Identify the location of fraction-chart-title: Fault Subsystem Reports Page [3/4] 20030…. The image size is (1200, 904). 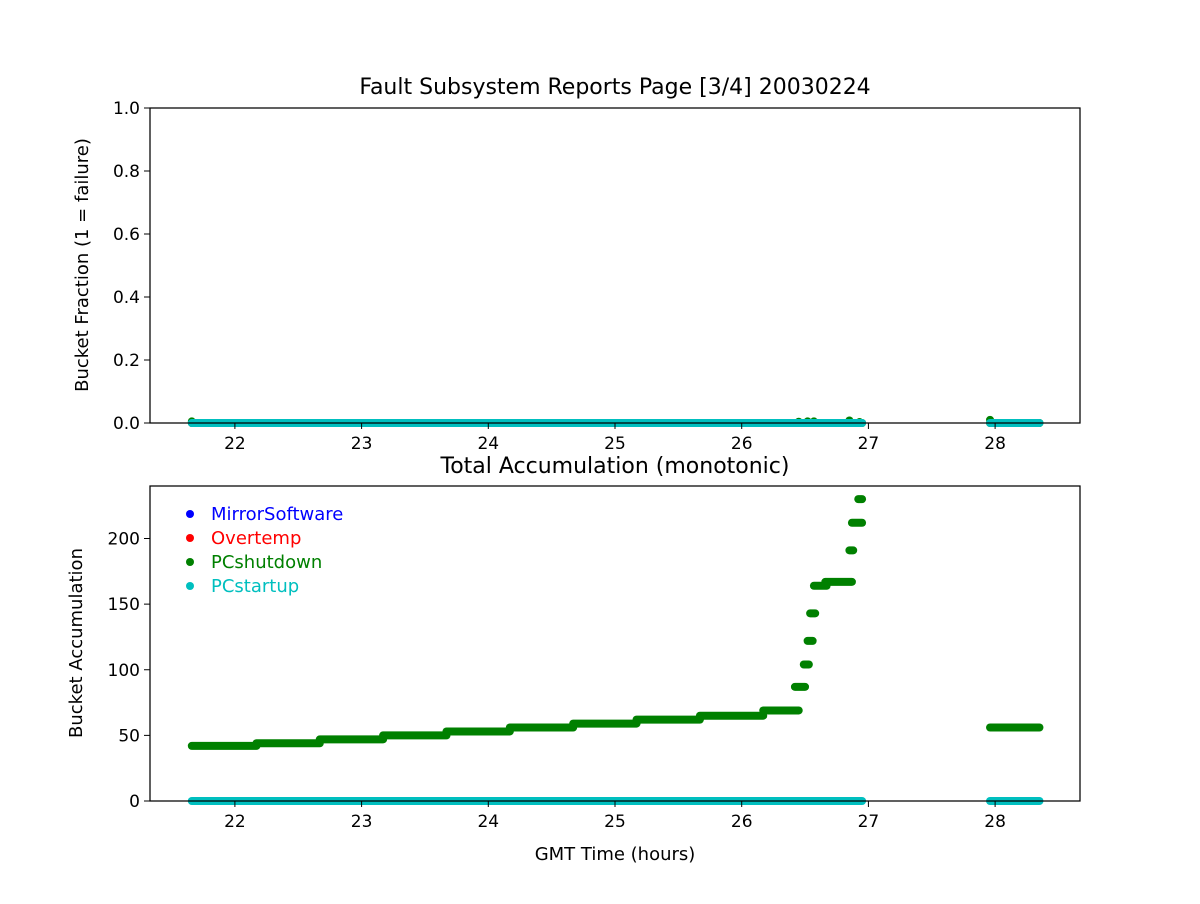
(614, 87).